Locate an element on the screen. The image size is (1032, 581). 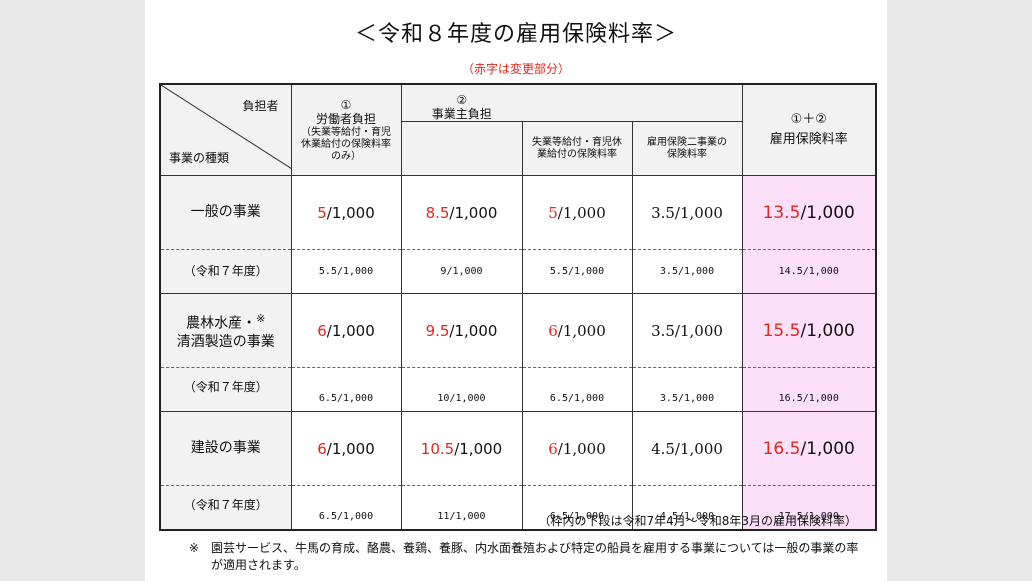
total-header: ①＋② 雇用保険料率 is located at coordinates (809, 129).